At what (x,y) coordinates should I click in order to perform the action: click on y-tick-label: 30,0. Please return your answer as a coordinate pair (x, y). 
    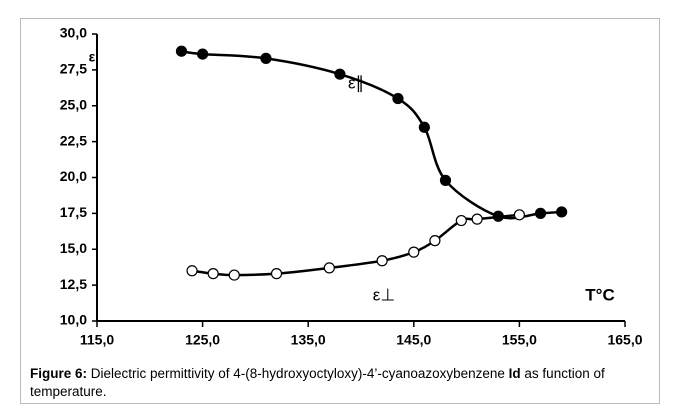
    Looking at the image, I should click on (73, 33).